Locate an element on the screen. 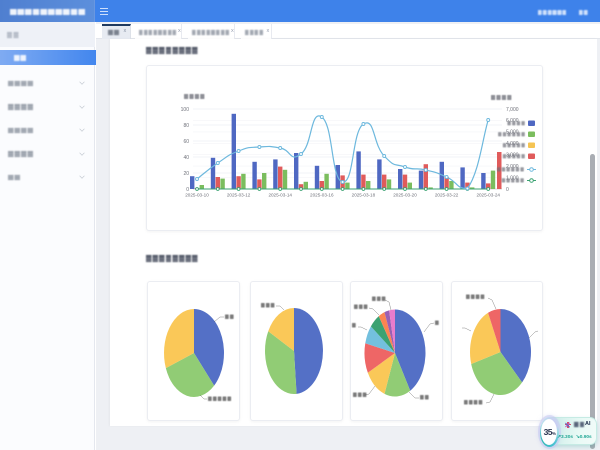  svg-text: 100 is located at coordinates (185, 110).